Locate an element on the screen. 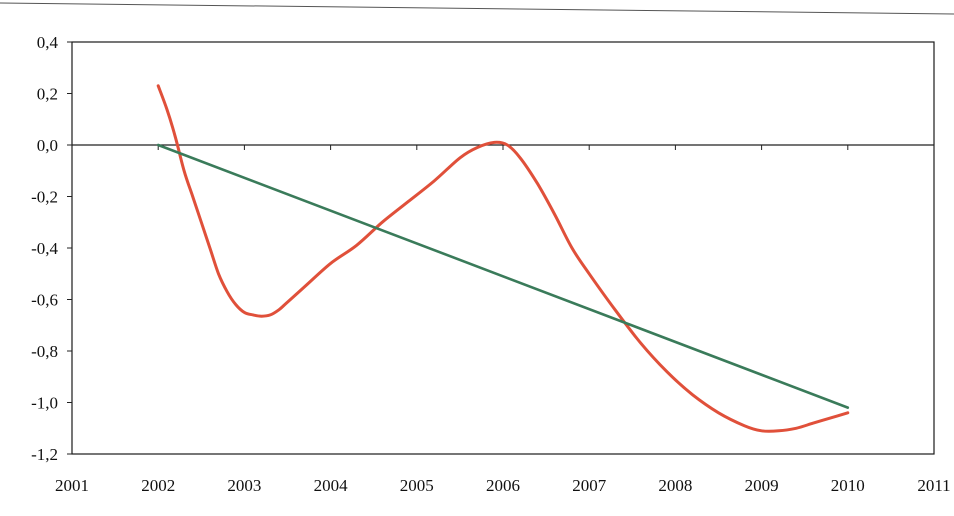 This screenshot has height=516, width=954. x-tick-label: 2004 is located at coordinates (331, 485).